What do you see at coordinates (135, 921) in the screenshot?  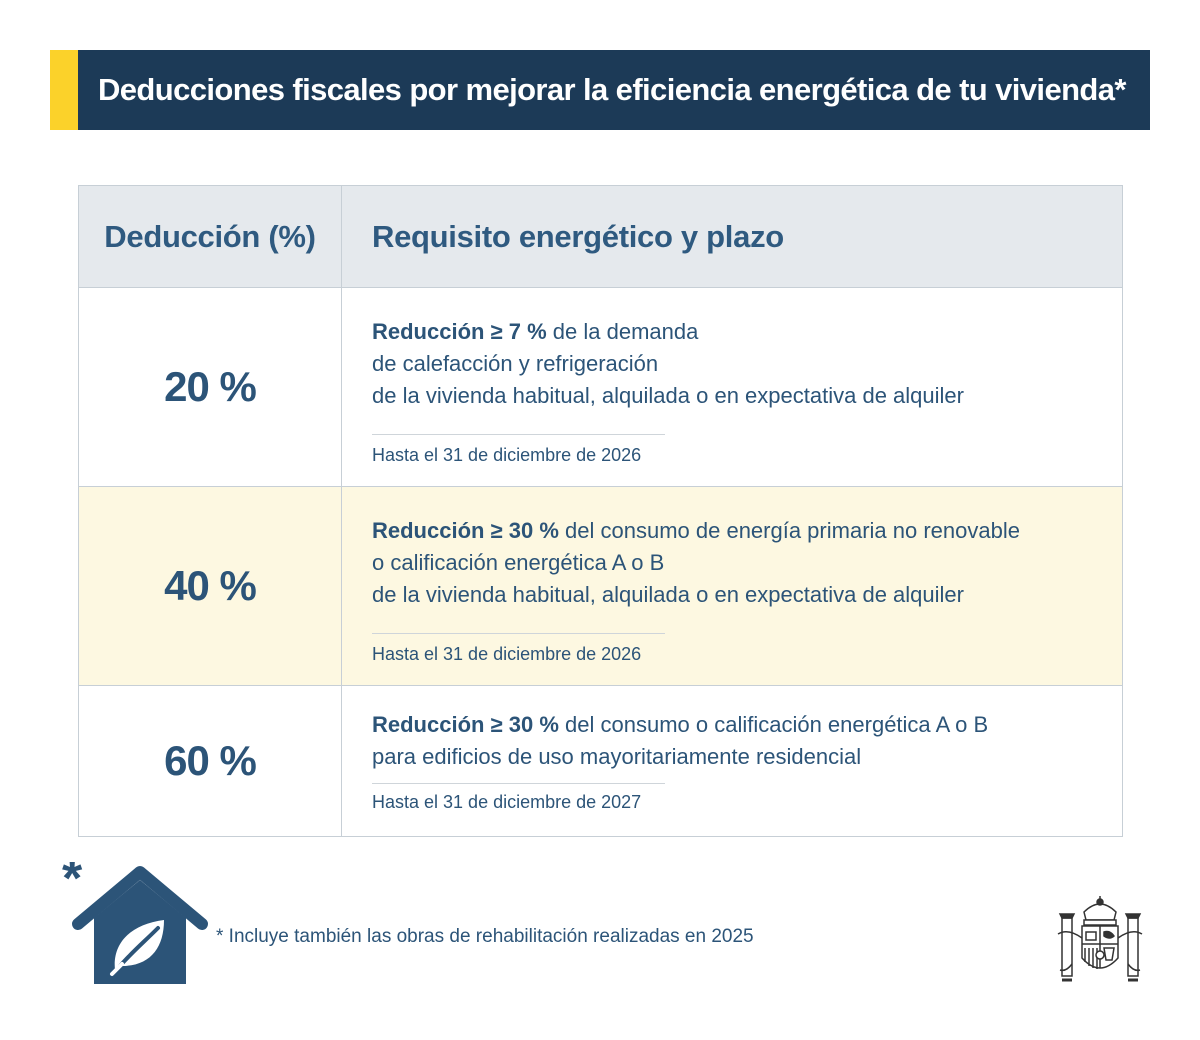 I see `house-leaf-icon: *` at bounding box center [135, 921].